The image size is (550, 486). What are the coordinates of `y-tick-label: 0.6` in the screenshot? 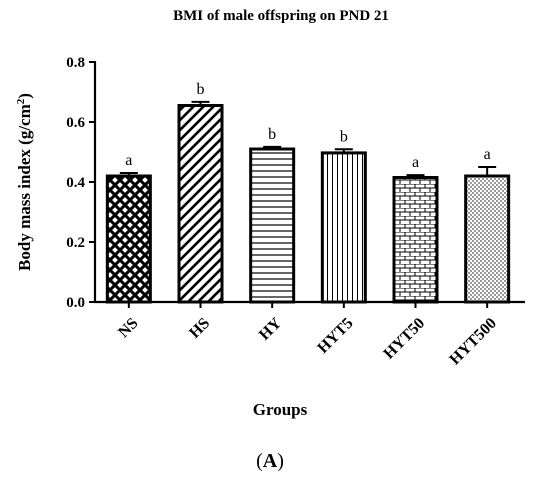 It's located at (75, 123).